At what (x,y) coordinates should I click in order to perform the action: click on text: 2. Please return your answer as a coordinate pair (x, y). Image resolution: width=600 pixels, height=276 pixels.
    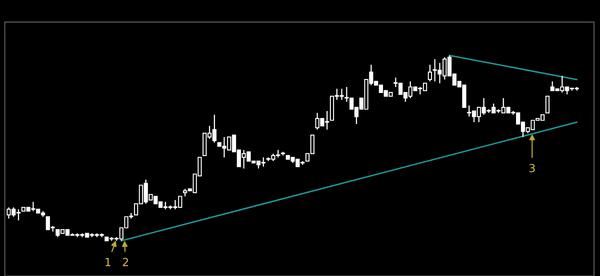
    Looking at the image, I should click on (125, 262).